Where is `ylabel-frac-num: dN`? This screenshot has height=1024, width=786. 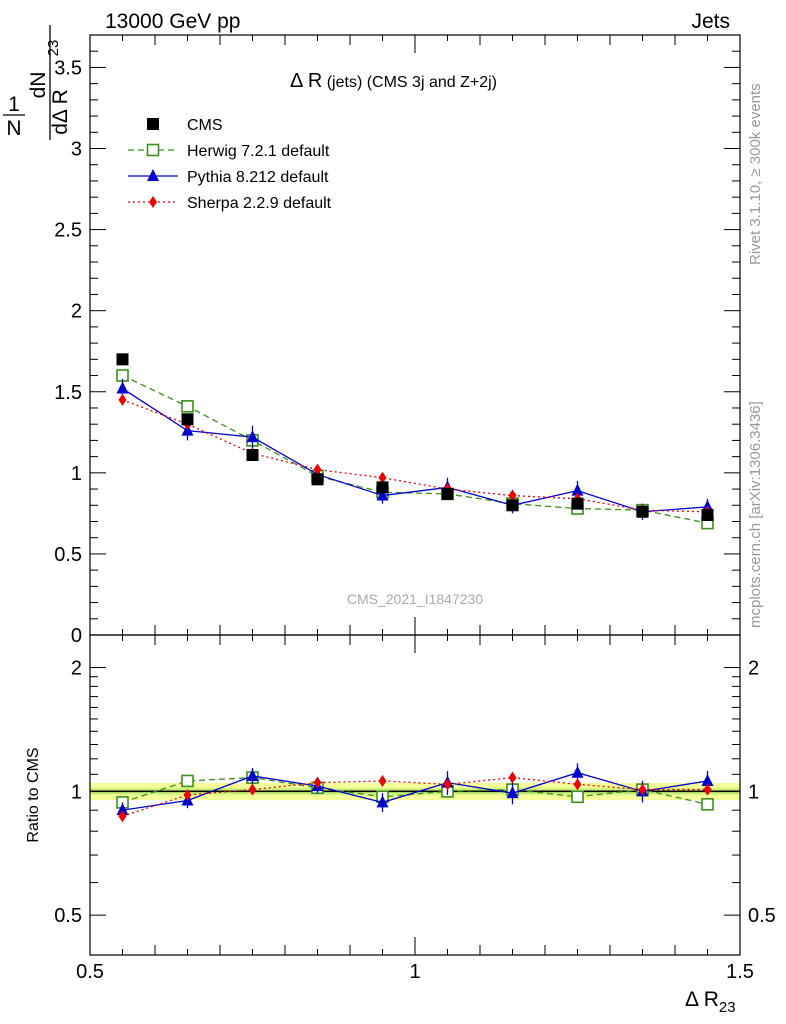
ylabel-frac-num: dN is located at coordinates (38, 85).